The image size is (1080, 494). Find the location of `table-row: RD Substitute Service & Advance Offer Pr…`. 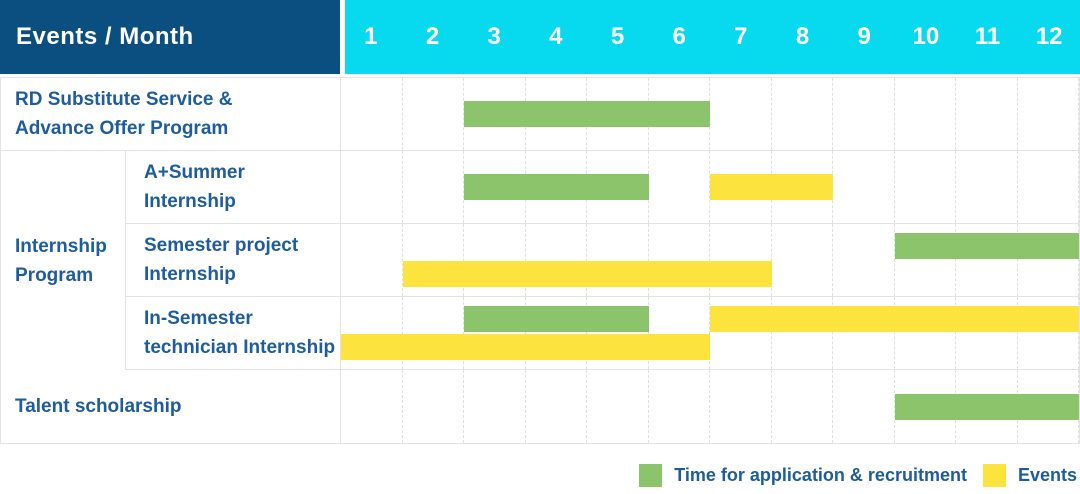

table-row: RD Substitute Service & Advance Offer Pr… is located at coordinates (540, 114).